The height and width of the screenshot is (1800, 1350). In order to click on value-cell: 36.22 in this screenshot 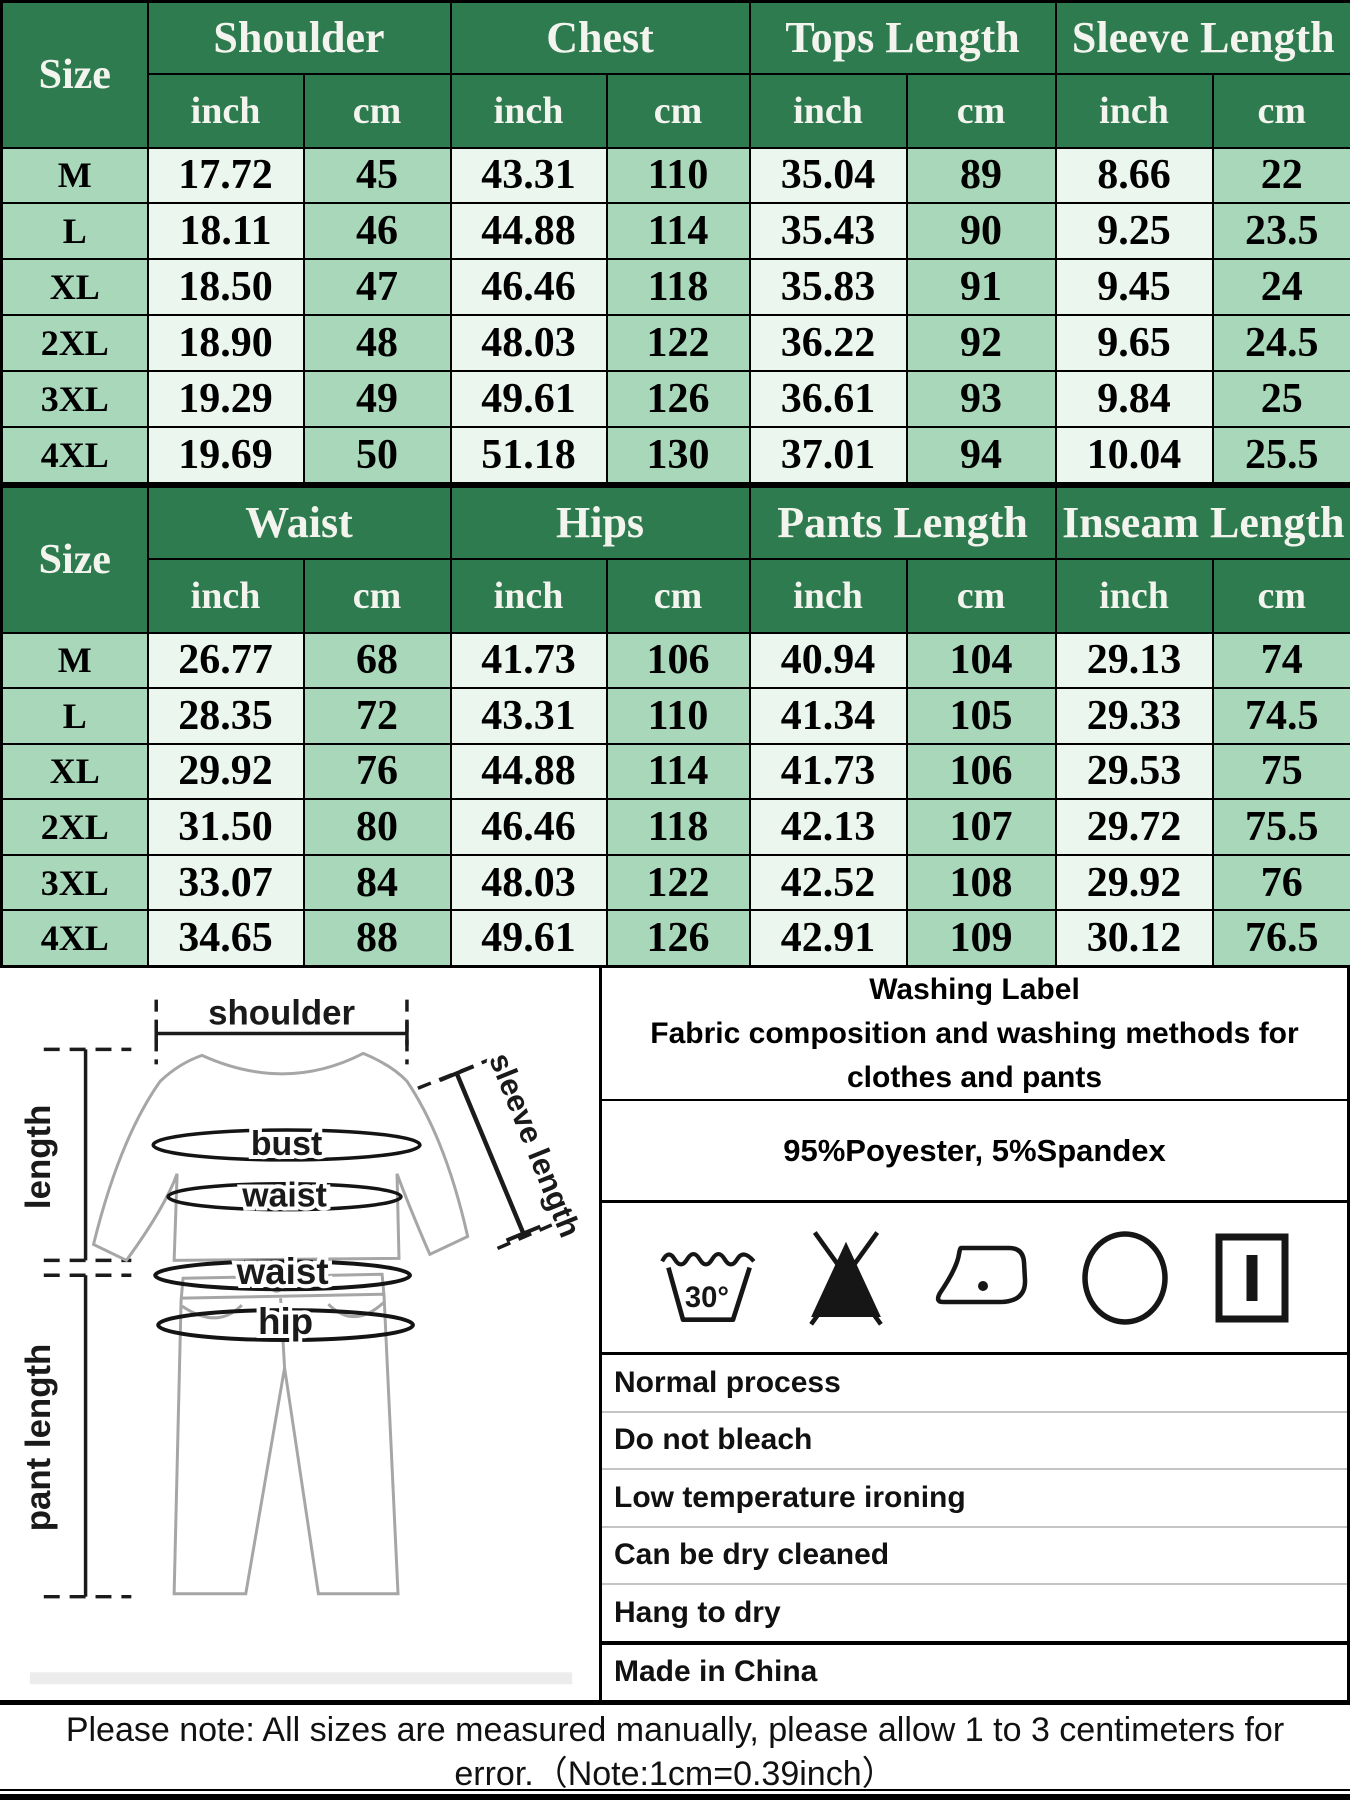, I will do `click(828, 343)`.